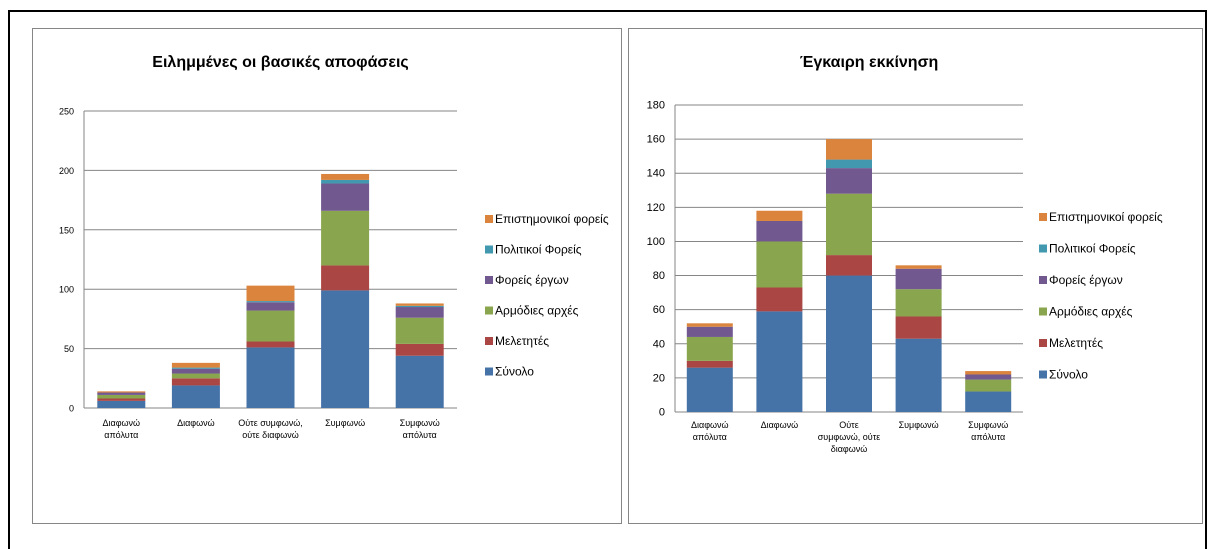  I want to click on y-tick-label: 200, so click(66, 171).